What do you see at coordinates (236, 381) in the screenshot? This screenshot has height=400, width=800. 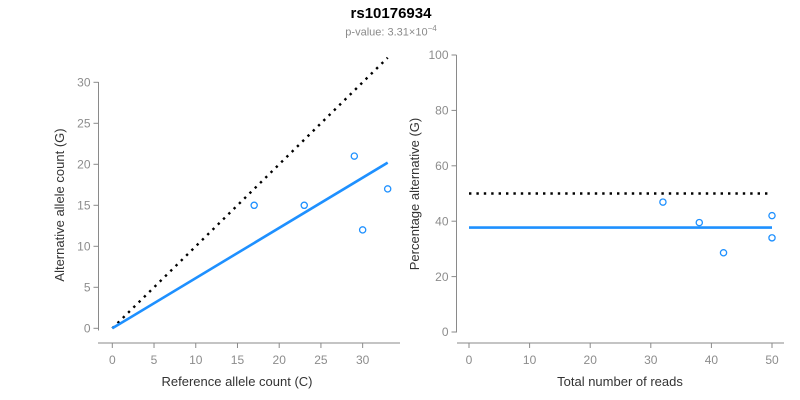 I see `left-x-axis-label: Reference allele count (C)` at bounding box center [236, 381].